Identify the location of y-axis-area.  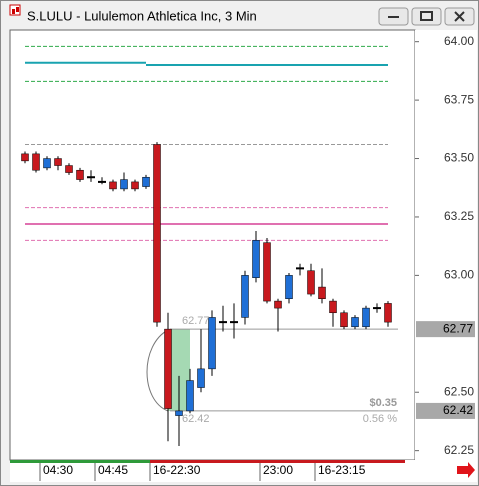
(446, 245).